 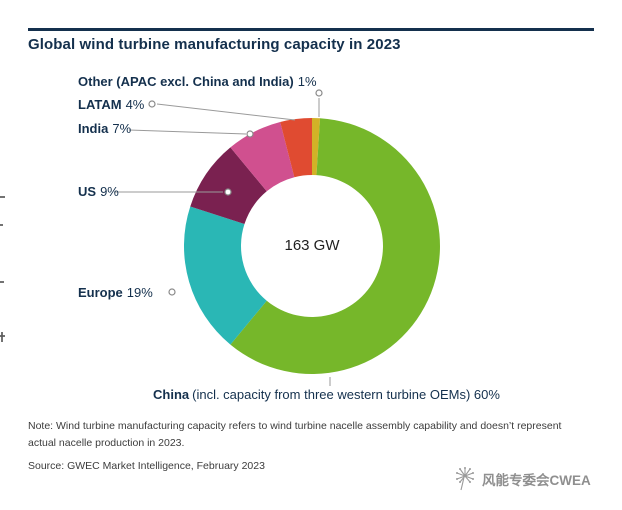 I want to click on leader-line-india, so click(x=187, y=132).